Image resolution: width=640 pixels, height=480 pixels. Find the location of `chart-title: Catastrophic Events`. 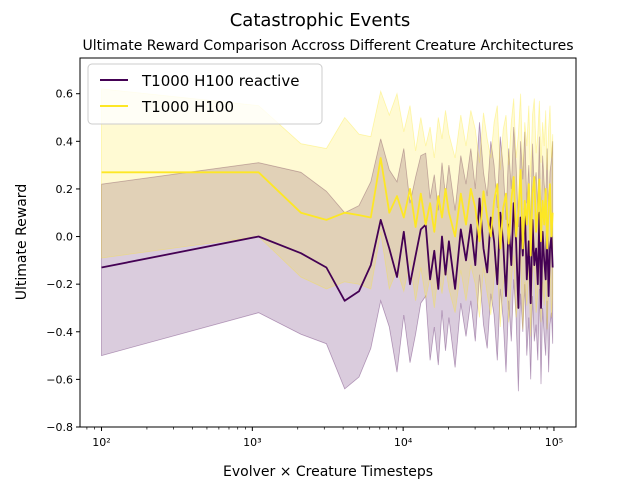

chart-title: Catastrophic Events is located at coordinates (320, 20).